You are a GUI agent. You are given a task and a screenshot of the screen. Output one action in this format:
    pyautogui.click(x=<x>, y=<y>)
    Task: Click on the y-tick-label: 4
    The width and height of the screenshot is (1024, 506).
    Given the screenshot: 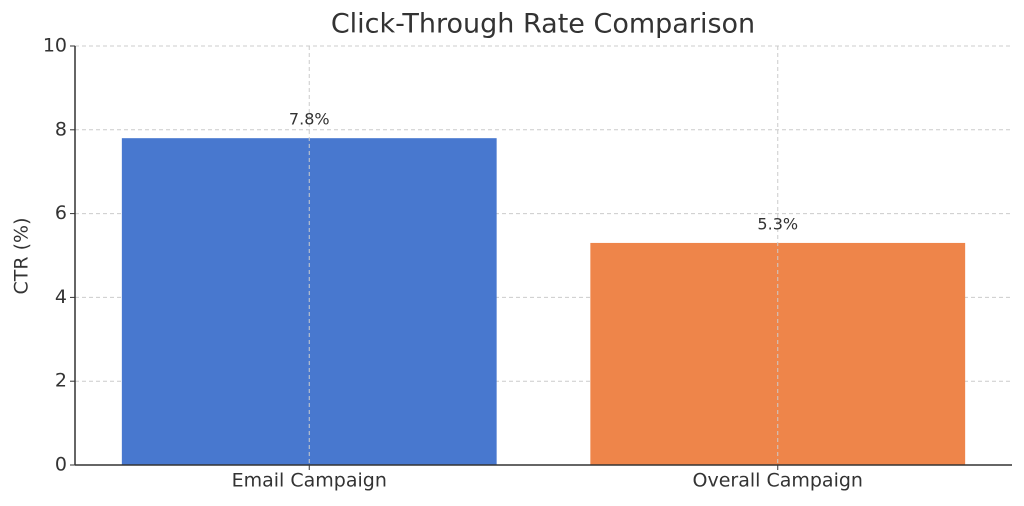 What is the action you would take?
    pyautogui.click(x=61, y=297)
    